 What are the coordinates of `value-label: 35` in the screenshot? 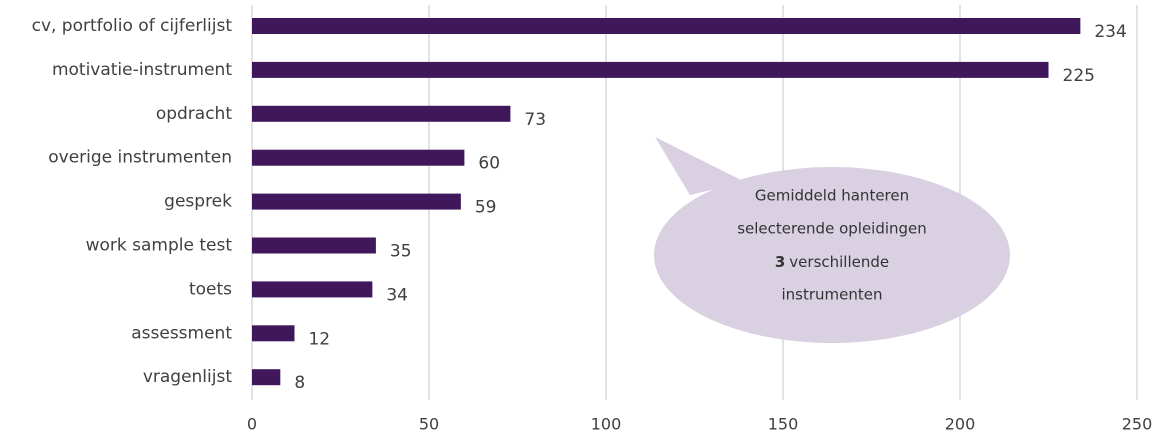 It's located at (401, 252).